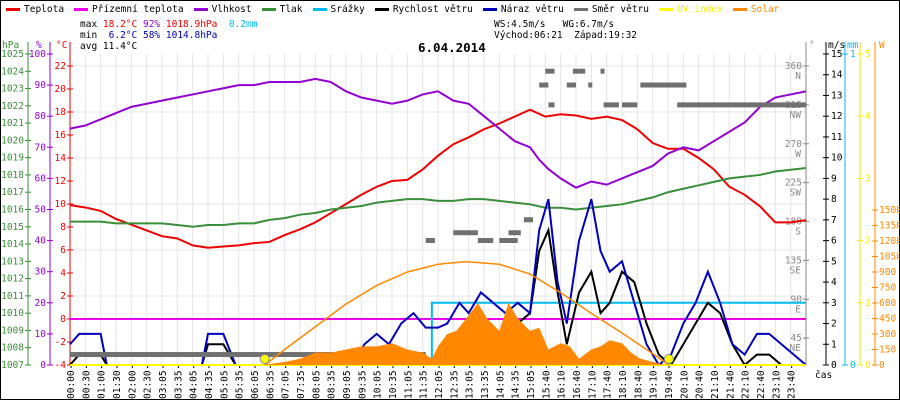 This screenshot has width=900, height=400. Describe the element at coordinates (470, 384) in the screenshot. I see `x-tick-label: 13:05` at that location.